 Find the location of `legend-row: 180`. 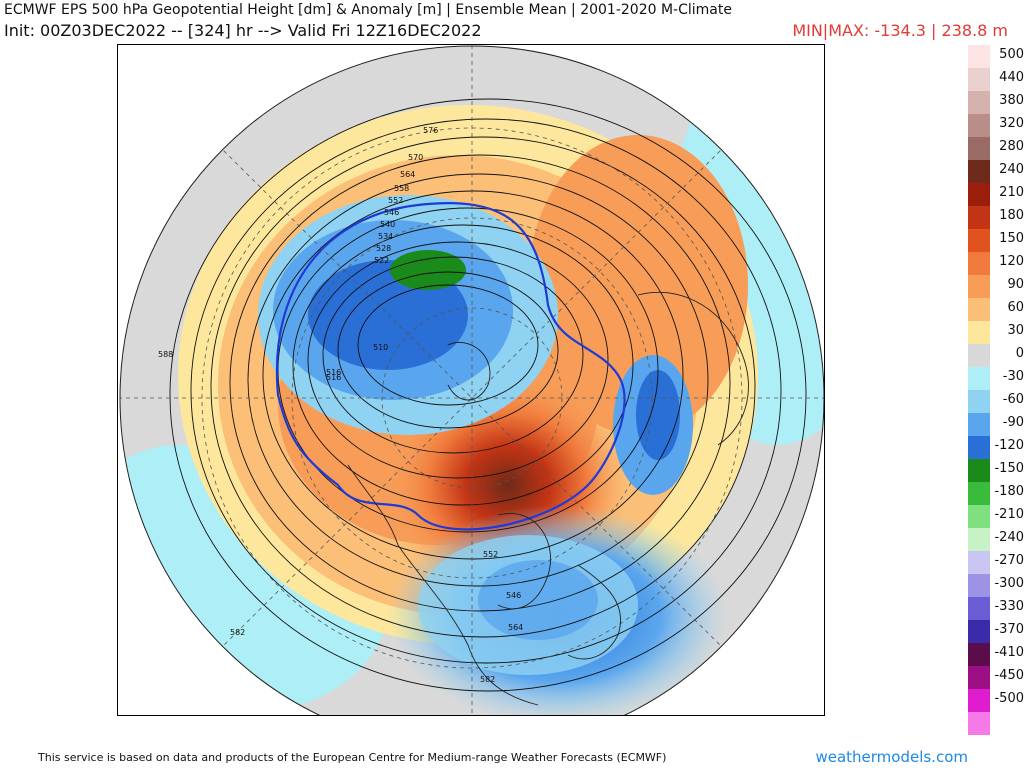

legend-row: 180 is located at coordinates (996, 217).